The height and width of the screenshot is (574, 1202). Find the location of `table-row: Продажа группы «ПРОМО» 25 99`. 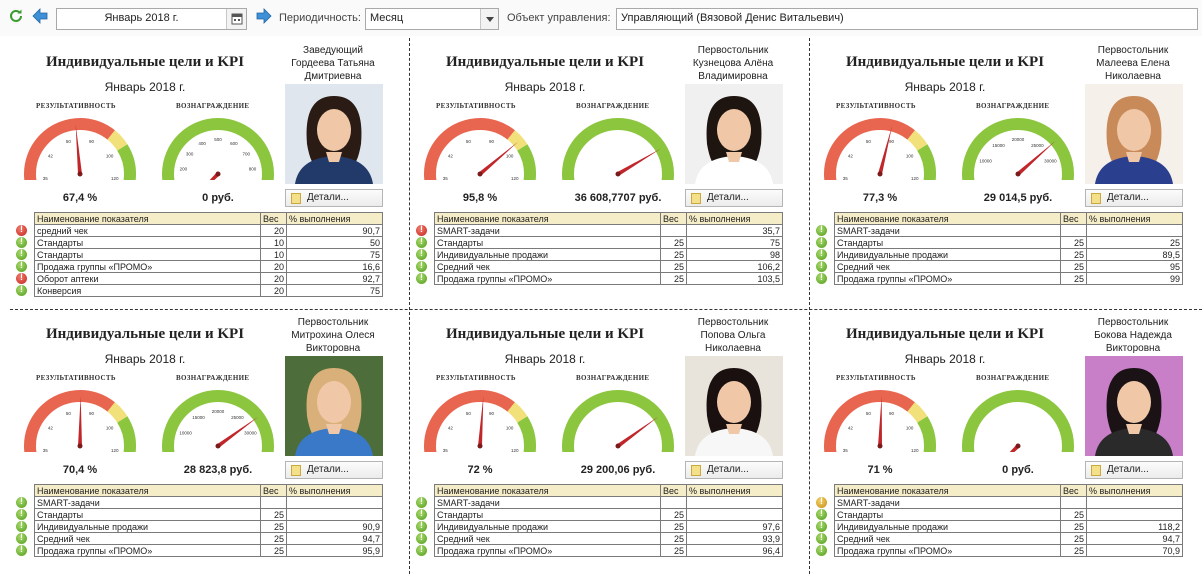

table-row: Продажа группы «ПРОМО» 25 99 is located at coordinates (1008, 278).